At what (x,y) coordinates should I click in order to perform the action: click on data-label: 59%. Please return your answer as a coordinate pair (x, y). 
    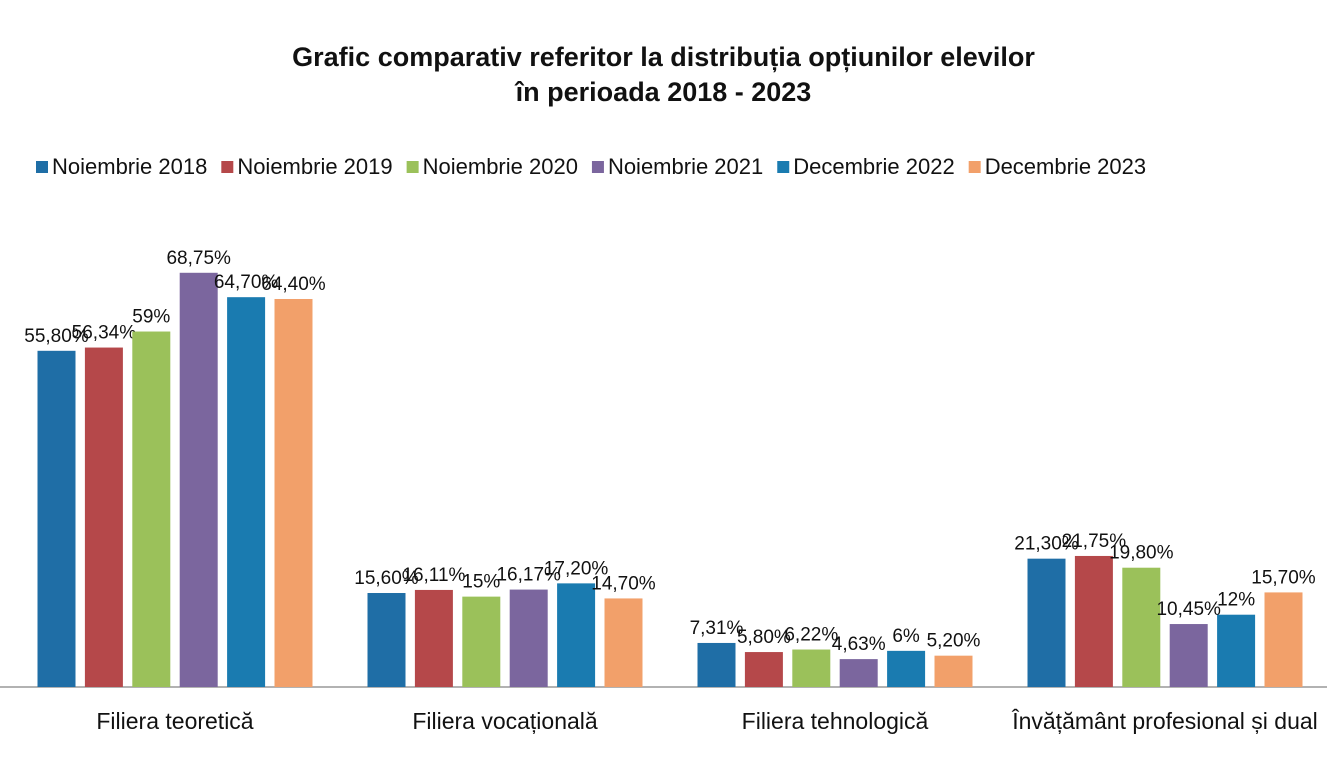
    Looking at the image, I should click on (151, 317).